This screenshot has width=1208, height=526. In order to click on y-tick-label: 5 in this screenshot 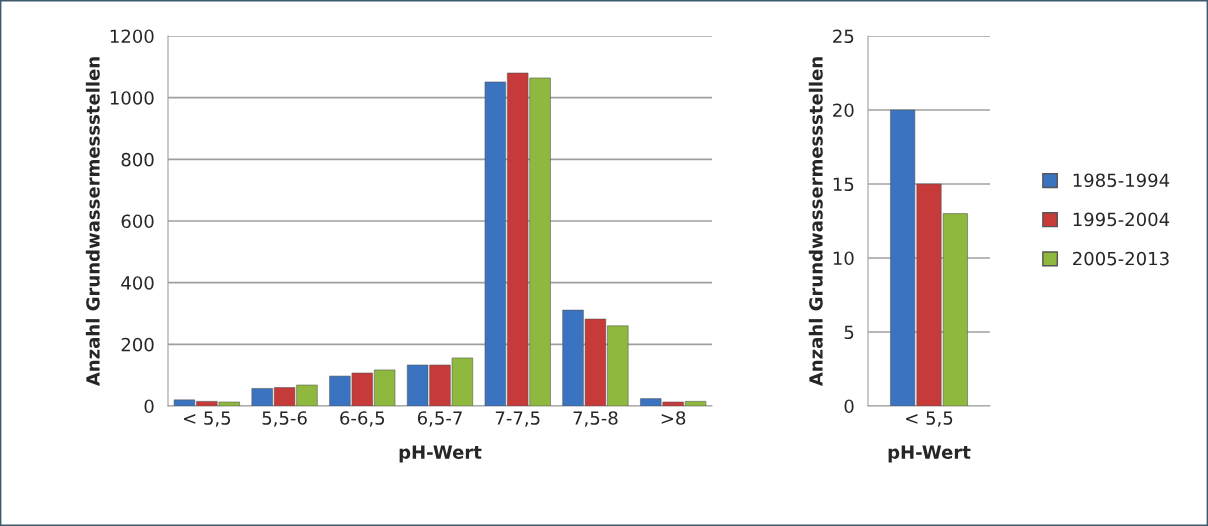, I will do `click(849, 332)`.